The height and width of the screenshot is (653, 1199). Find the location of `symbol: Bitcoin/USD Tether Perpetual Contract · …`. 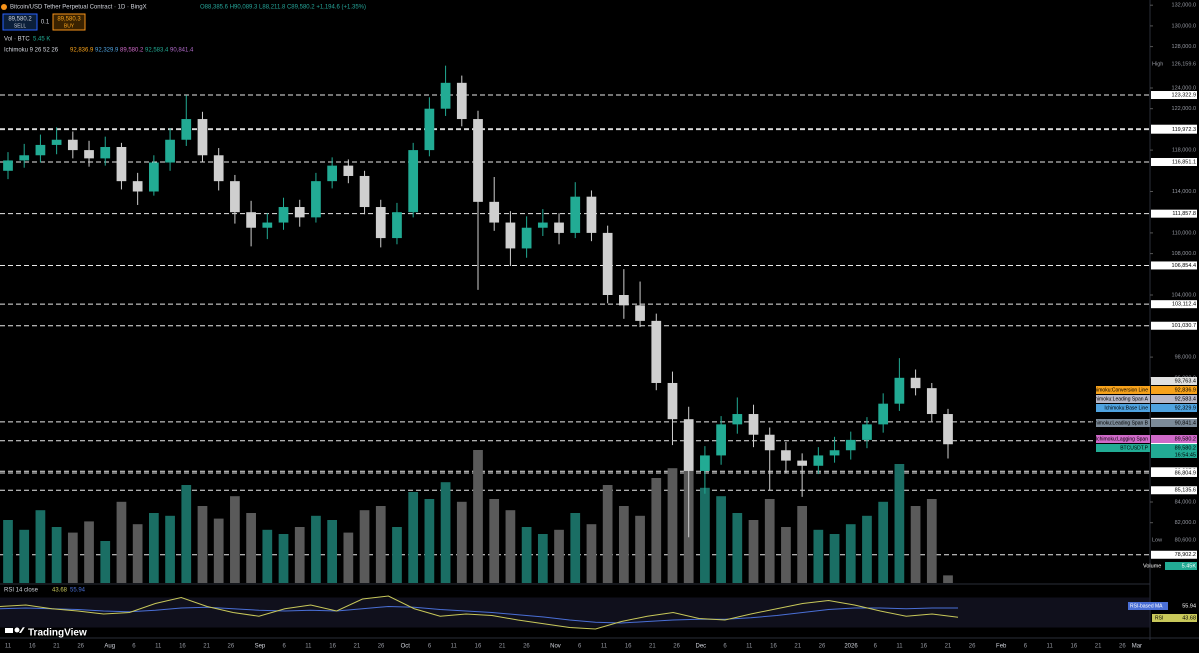

symbol: Bitcoin/USD Tether Perpetual Contract · … is located at coordinates (78, 8).